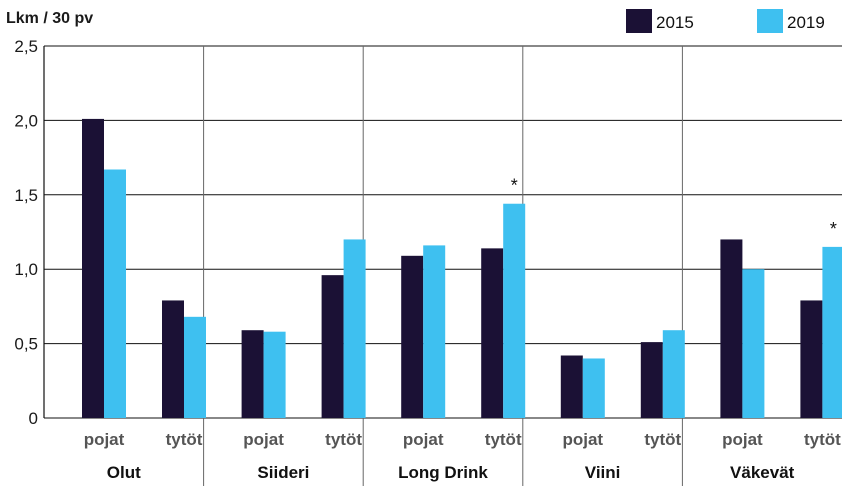 This screenshot has width=842, height=486. What do you see at coordinates (806, 22) in the screenshot?
I see `legend-label: 2019` at bounding box center [806, 22].